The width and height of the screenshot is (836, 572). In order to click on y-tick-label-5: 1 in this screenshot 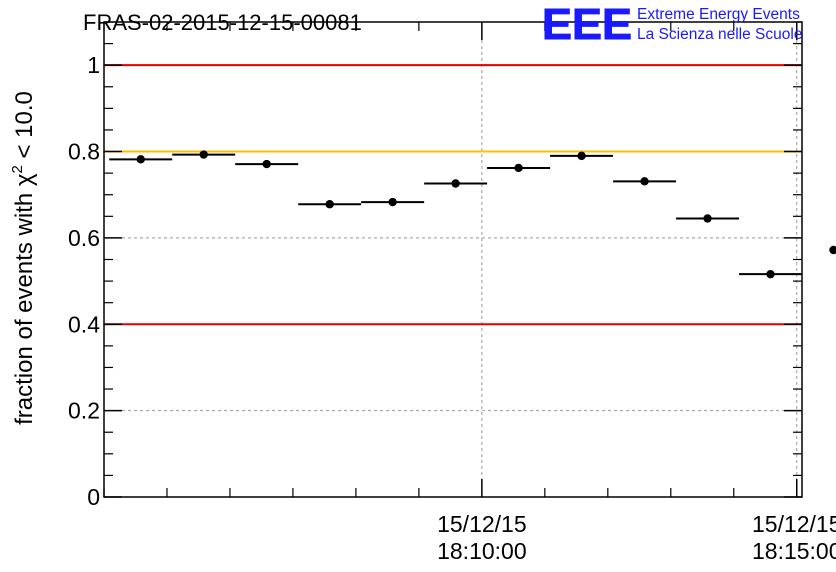, I will do `click(93, 65)`.